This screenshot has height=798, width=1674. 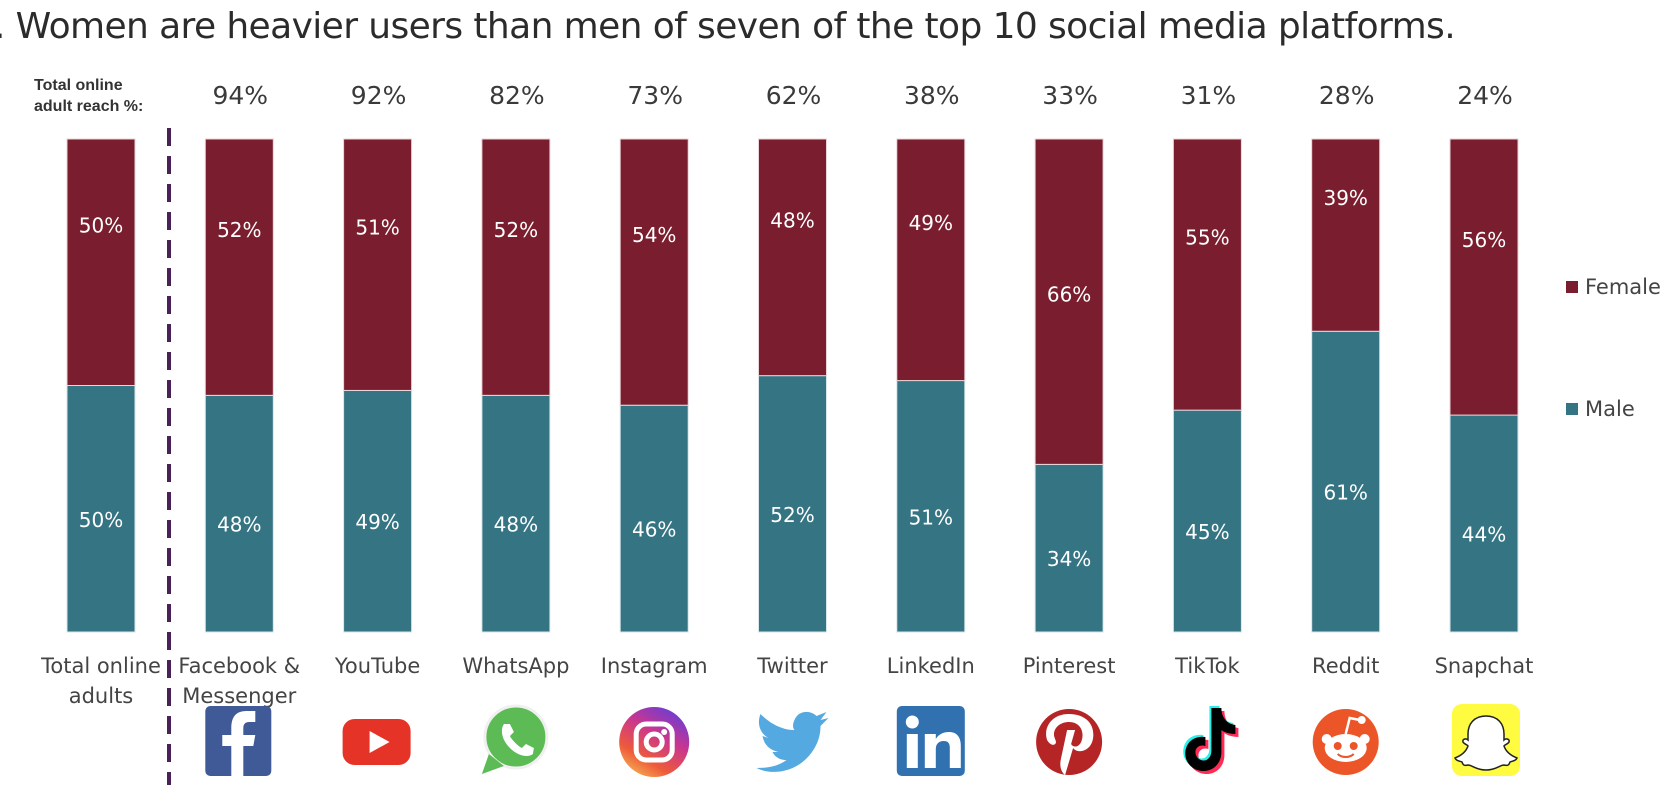 What do you see at coordinates (792, 515) in the screenshot?
I see `label-male-twitter: 52%` at bounding box center [792, 515].